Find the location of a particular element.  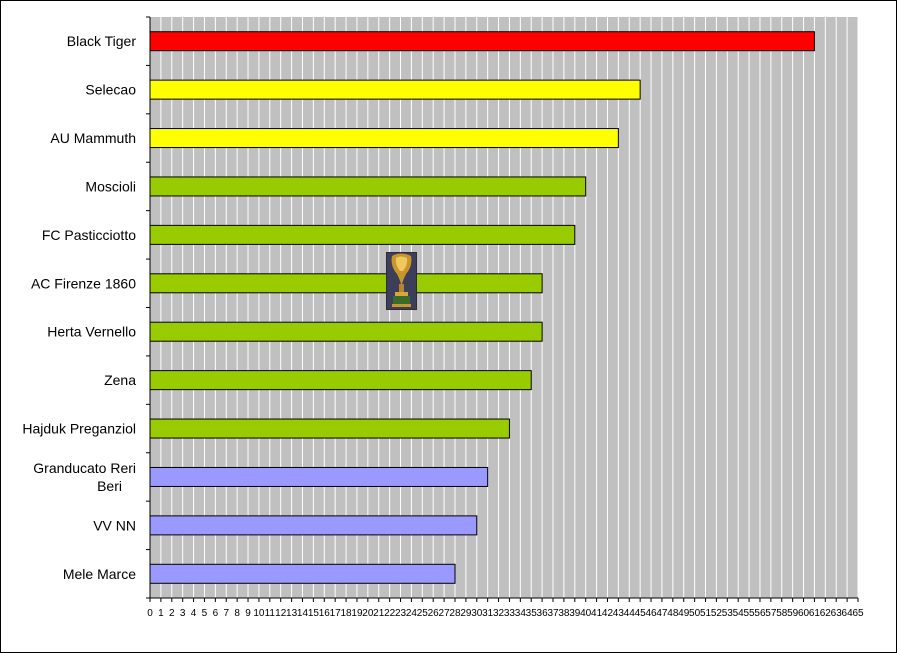

category-label: Granducato Reri Beri is located at coordinates (84, 477).